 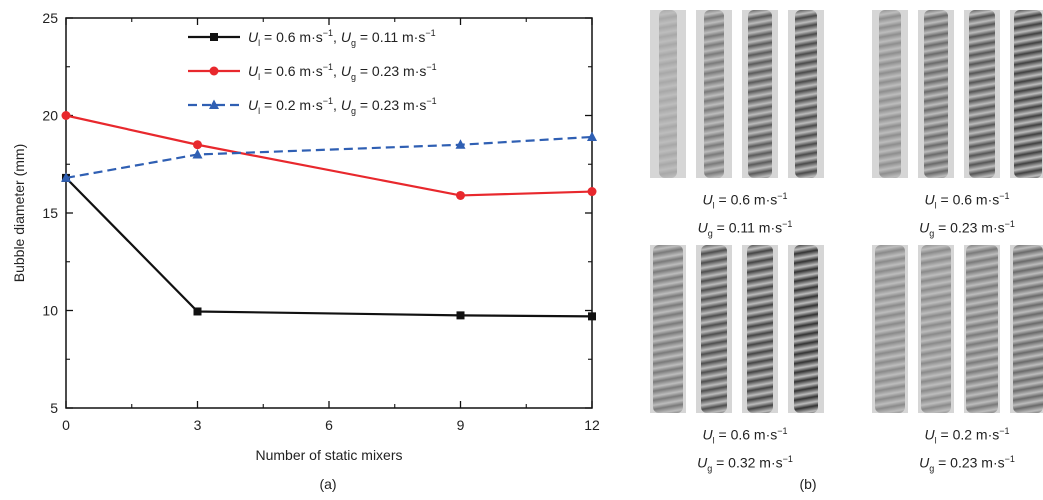 I want to click on legend-text: Ul = 0.6 m·s−1, Ug = 0.11 m·s−1, so click(x=342, y=38).